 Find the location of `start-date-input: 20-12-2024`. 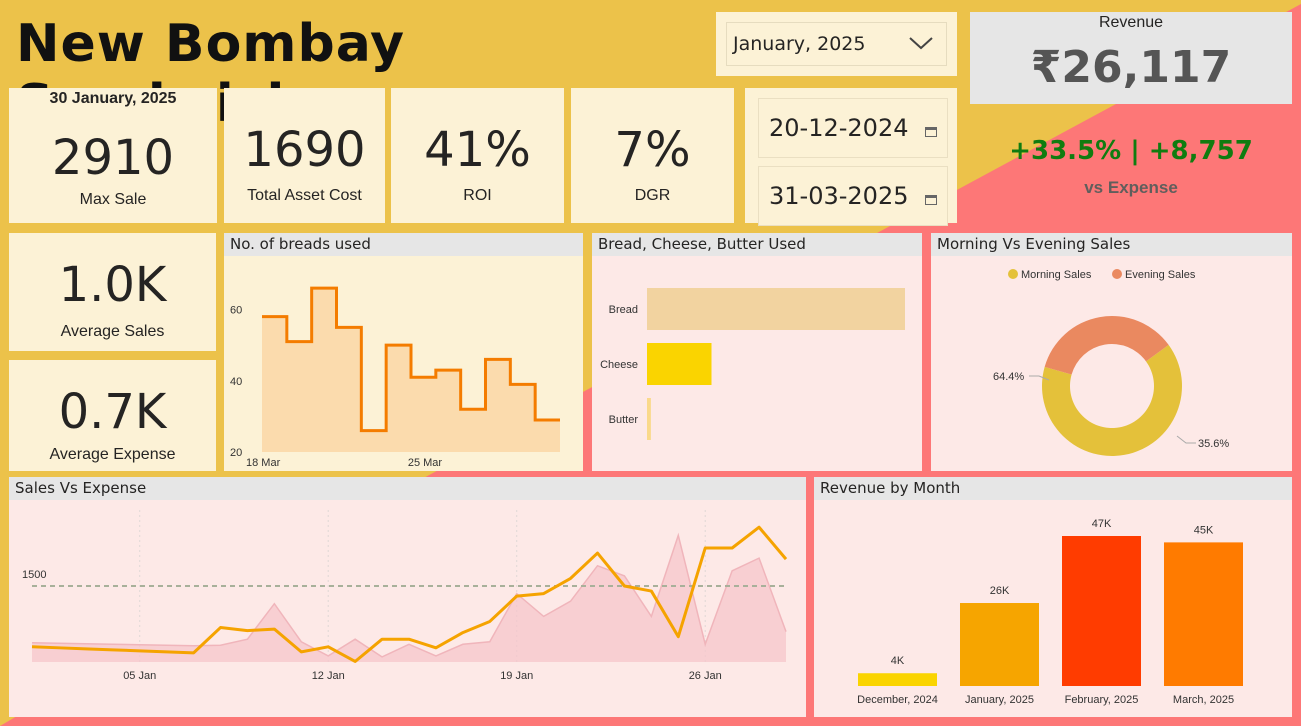

start-date-input: 20-12-2024 is located at coordinates (853, 128).